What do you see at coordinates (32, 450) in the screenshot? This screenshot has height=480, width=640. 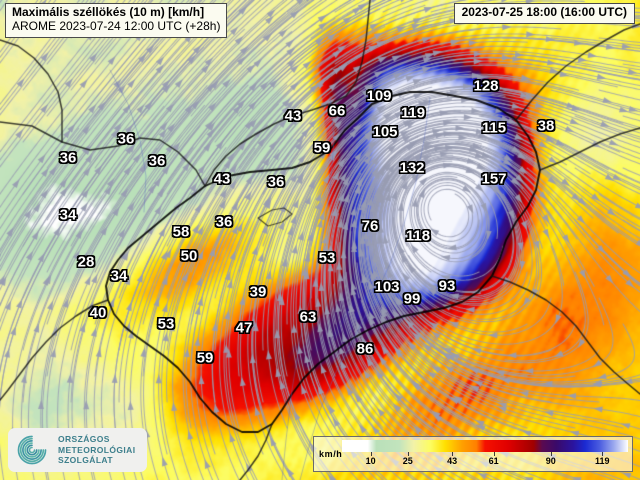 I see `spiral-logo-icon` at bounding box center [32, 450].